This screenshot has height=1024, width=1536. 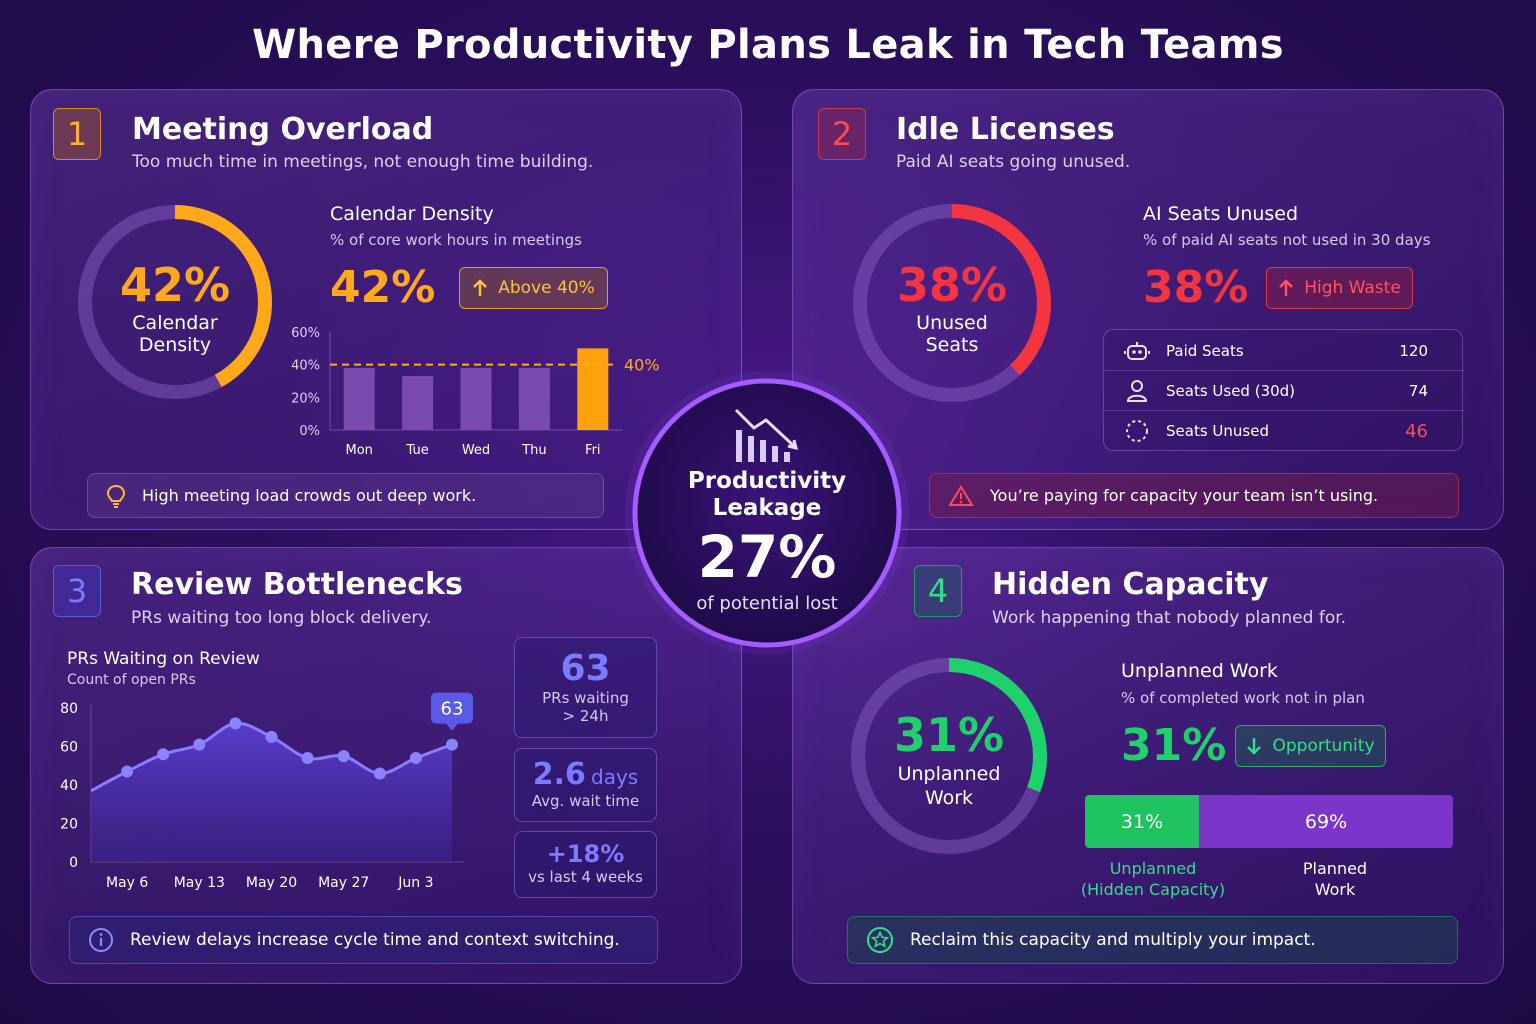 I want to click on x-tick-label: Fri, so click(x=593, y=450).